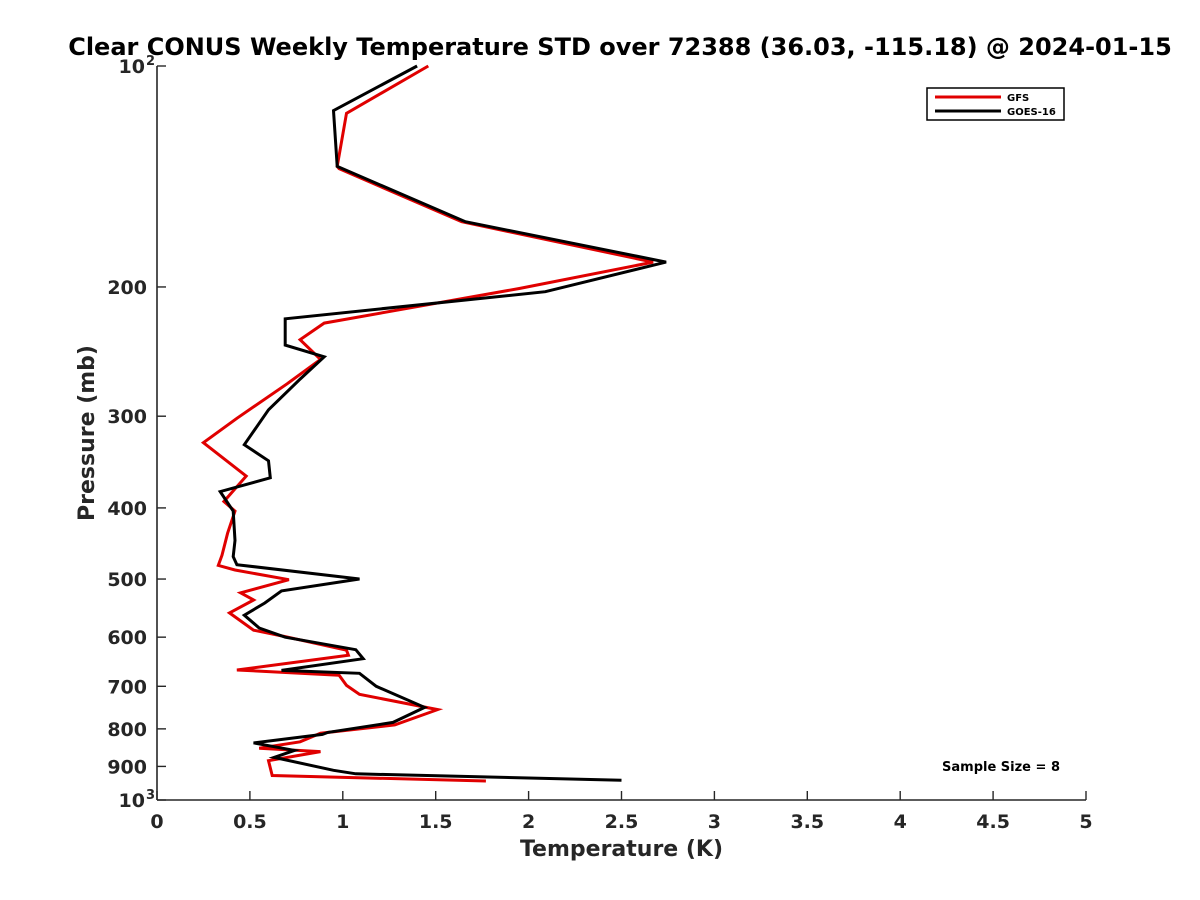 This screenshot has width=1200, height=900. I want to click on x-tick-label: 1, so click(342, 822).